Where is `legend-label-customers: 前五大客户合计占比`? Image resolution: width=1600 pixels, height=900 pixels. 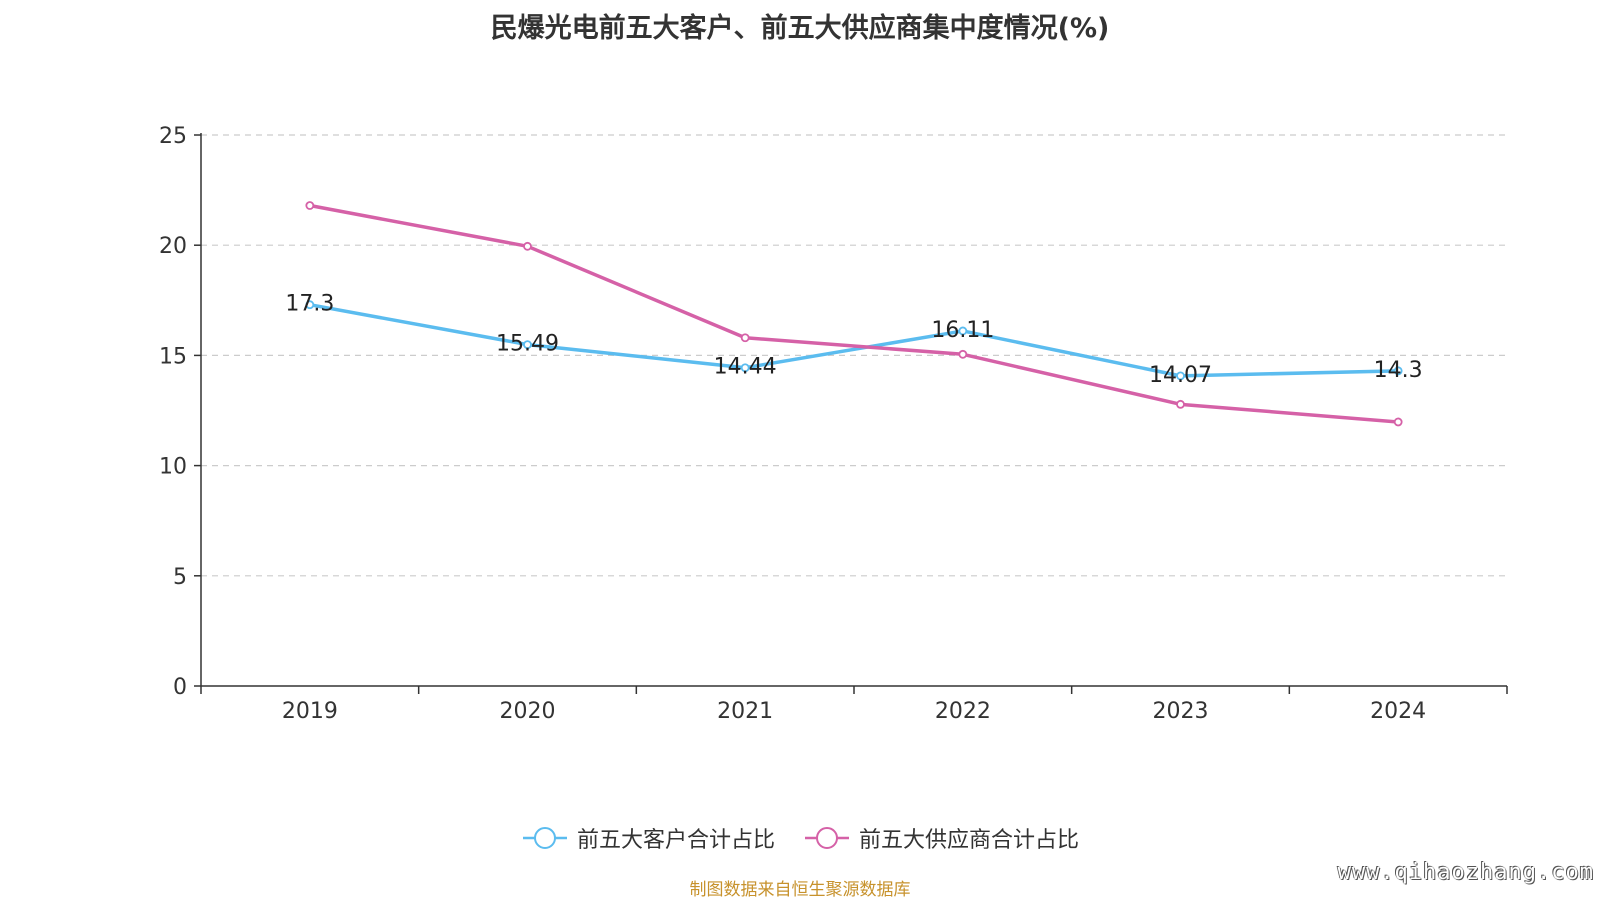
legend-label-customers: 前五大客户合计占比 is located at coordinates (675, 840).